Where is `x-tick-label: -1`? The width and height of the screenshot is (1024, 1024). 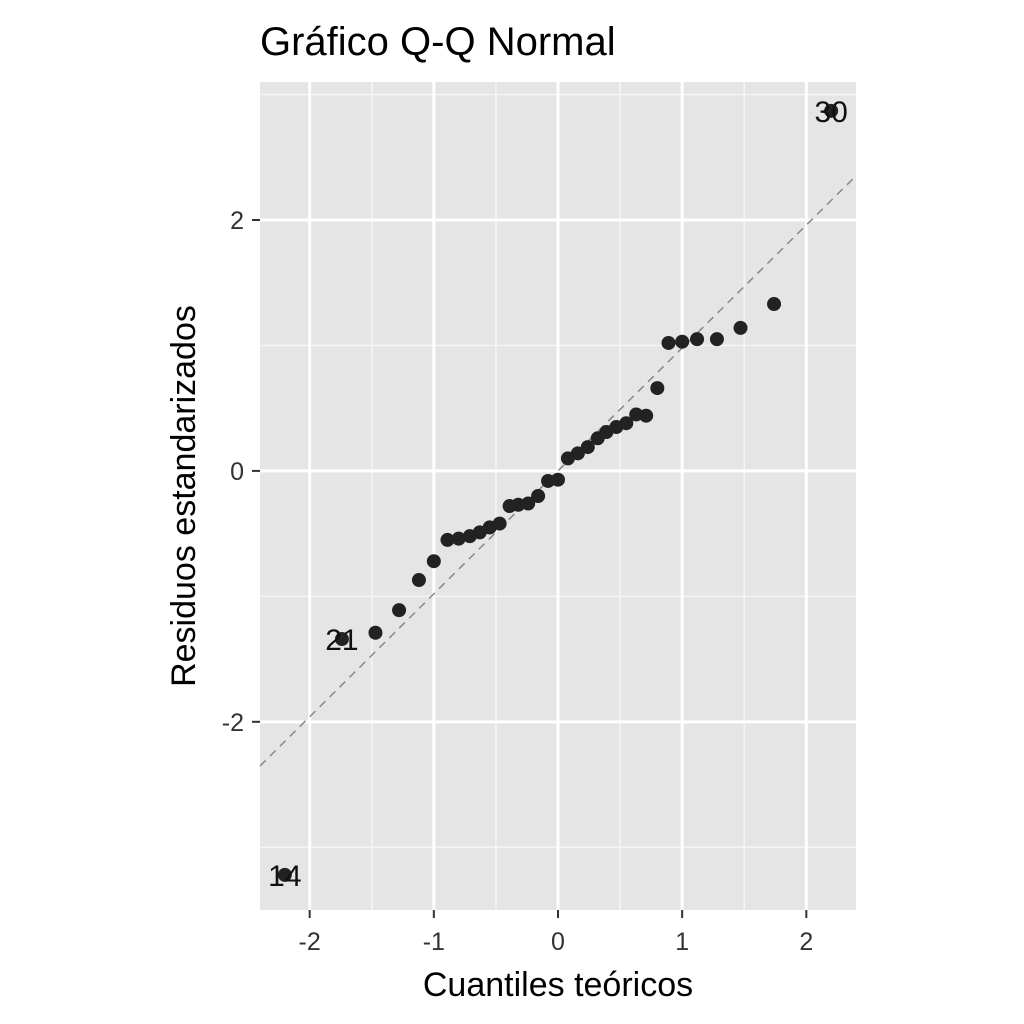 x-tick-label: -1 is located at coordinates (434, 942).